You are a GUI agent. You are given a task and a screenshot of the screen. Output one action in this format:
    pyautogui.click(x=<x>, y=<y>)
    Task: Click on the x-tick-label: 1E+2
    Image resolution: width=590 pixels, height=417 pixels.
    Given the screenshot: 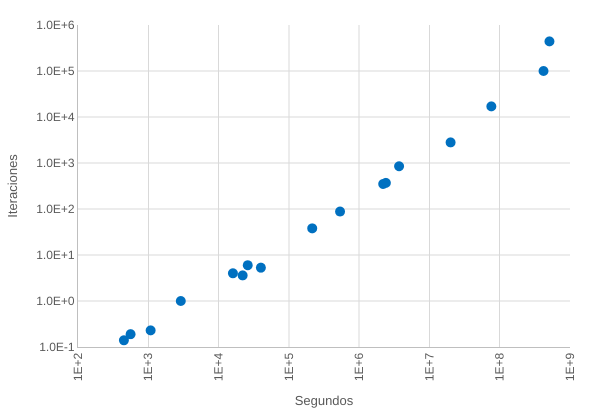 What is the action you would take?
    pyautogui.click(x=77, y=367)
    